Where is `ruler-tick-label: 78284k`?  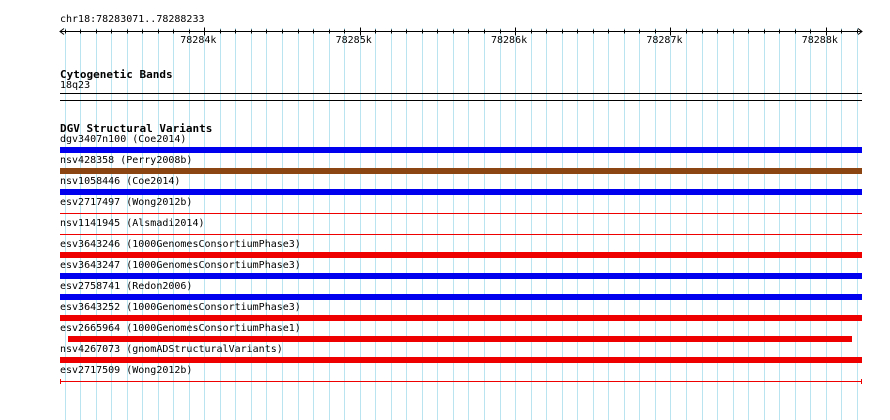 ruler-tick-label: 78284k is located at coordinates (198, 40).